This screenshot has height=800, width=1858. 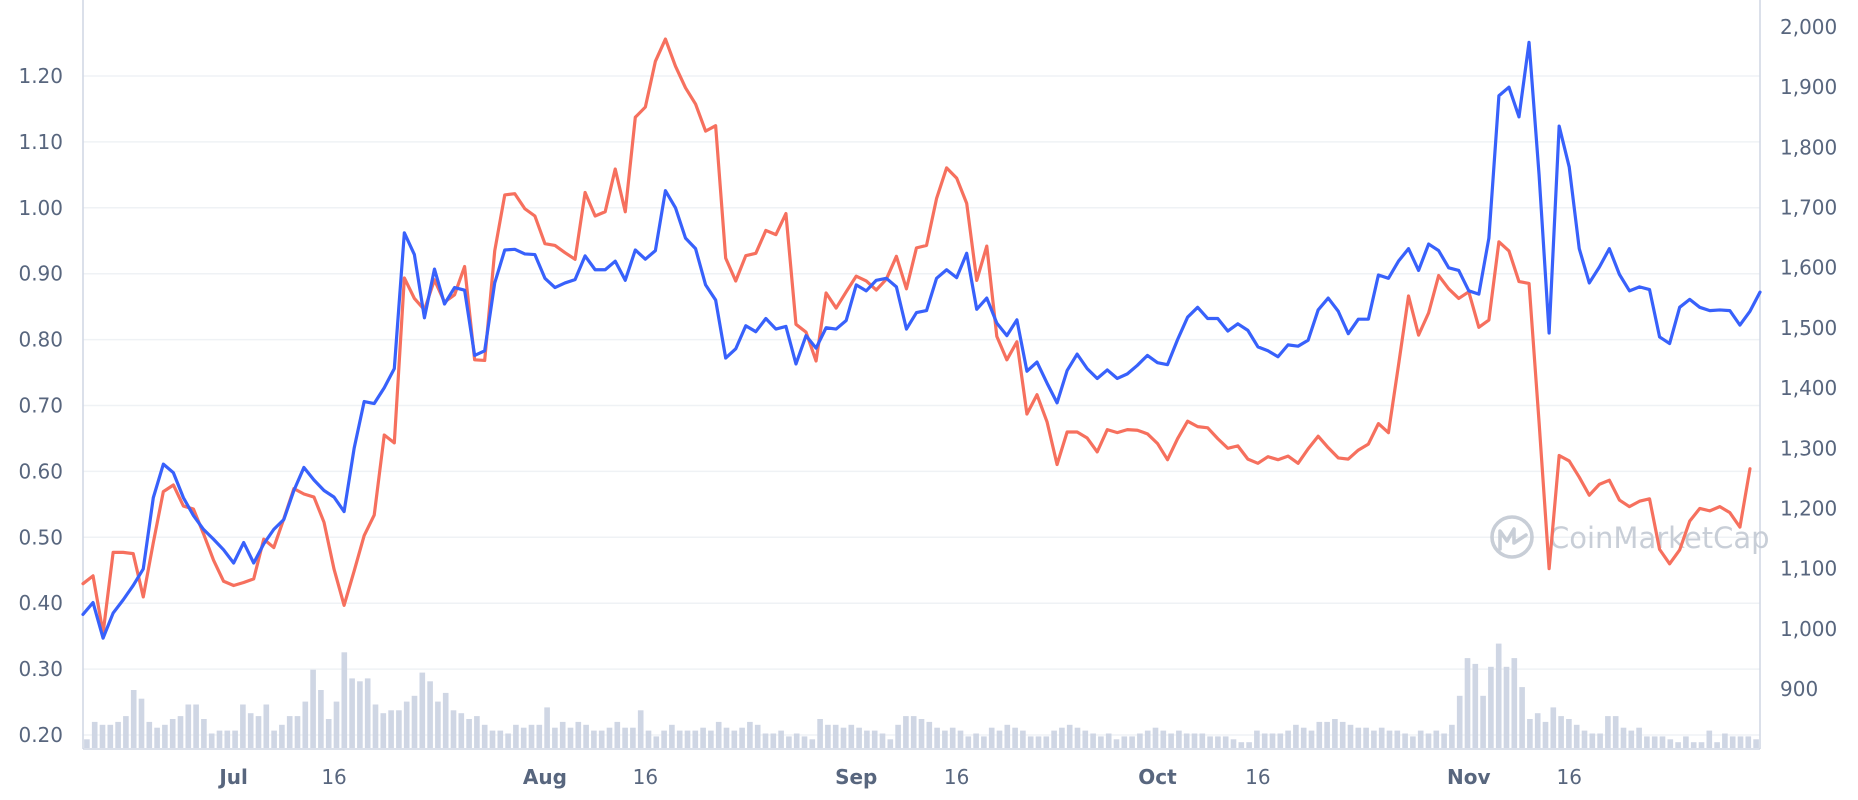 I want to click on x-tick-label: Oct, so click(x=1157, y=777).